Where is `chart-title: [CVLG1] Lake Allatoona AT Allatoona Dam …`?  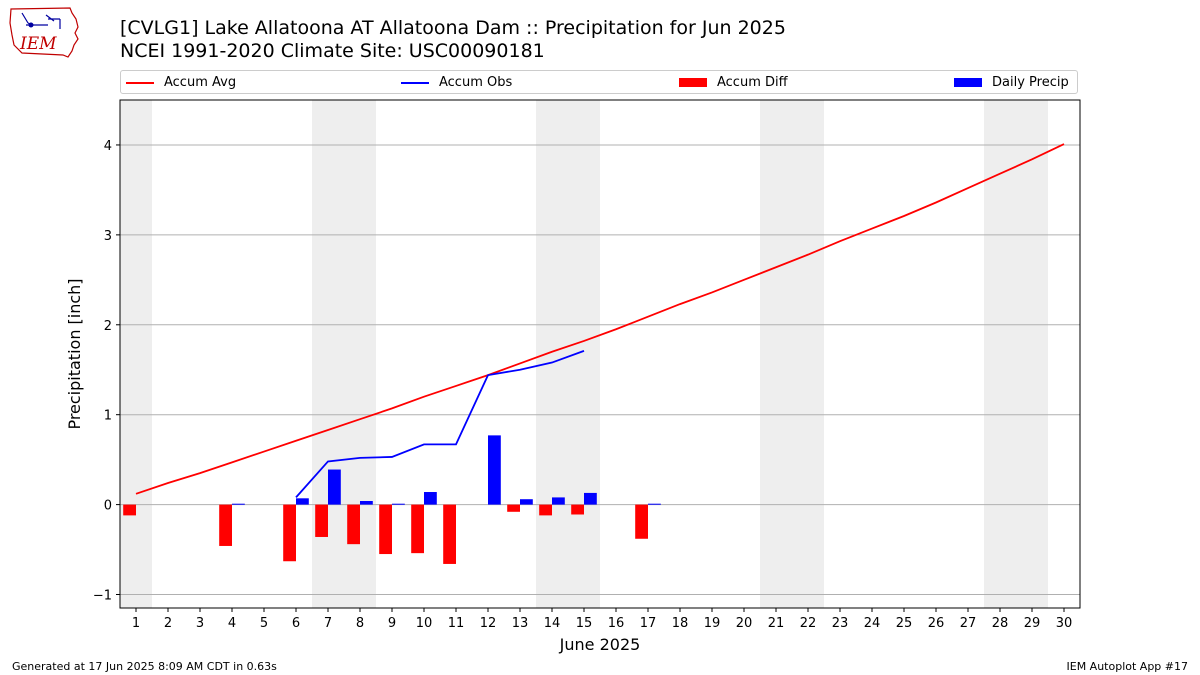 chart-title: [CVLG1] Lake Allatoona AT Allatoona Dam … is located at coordinates (453, 28).